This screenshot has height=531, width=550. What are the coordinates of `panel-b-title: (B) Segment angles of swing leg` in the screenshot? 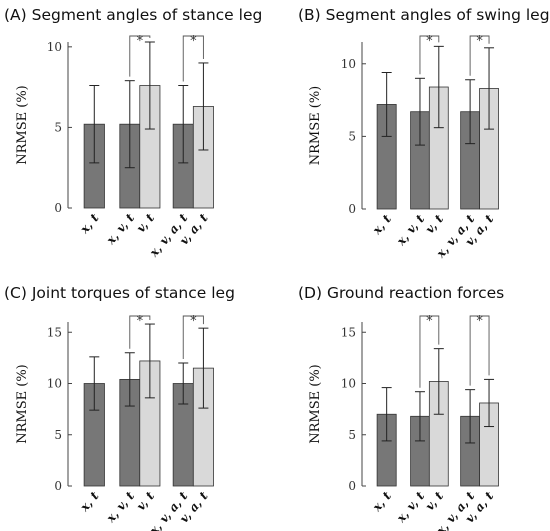 It's located at (424, 15).